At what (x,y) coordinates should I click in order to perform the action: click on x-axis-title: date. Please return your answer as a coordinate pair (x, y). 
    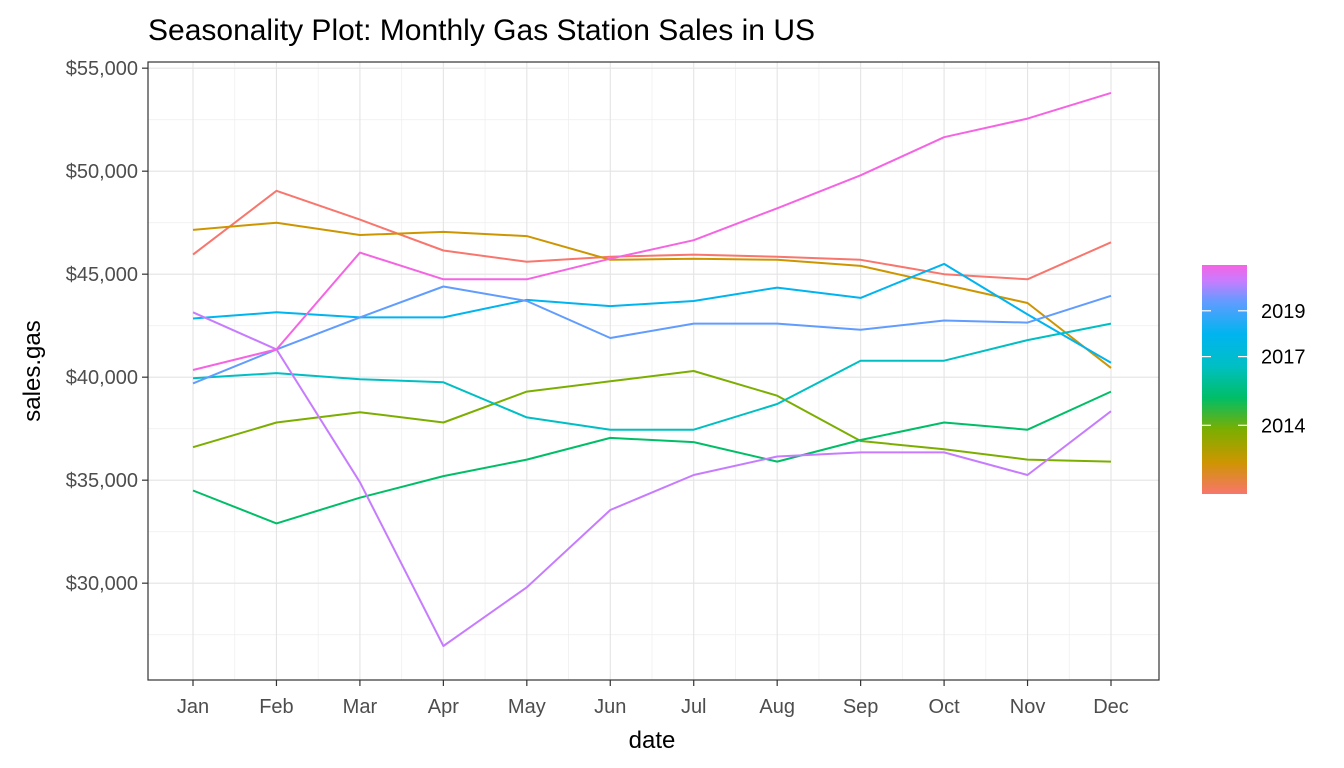
    Looking at the image, I should click on (652, 740).